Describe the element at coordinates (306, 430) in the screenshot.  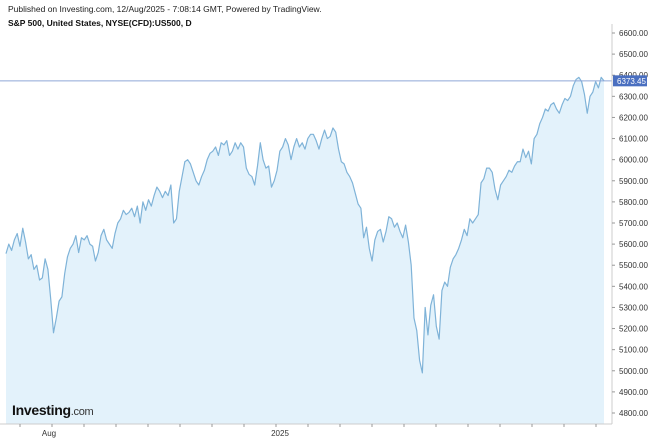
I see `x-axis: Aug 2025` at that location.